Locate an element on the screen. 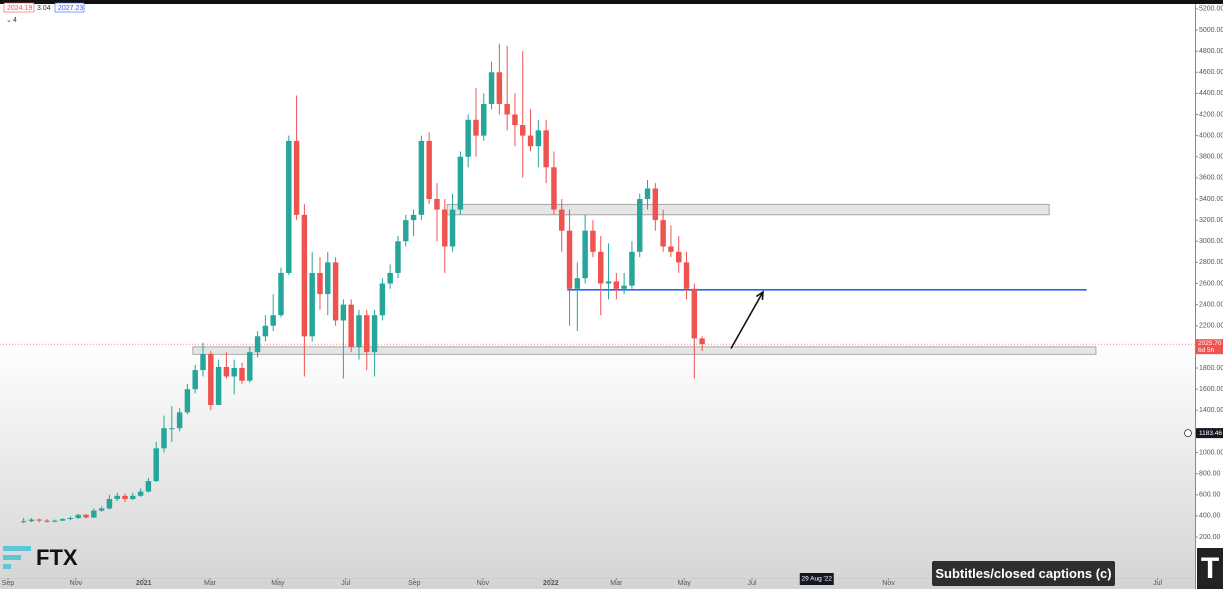  legend-value: 3.04 is located at coordinates (44, 8).